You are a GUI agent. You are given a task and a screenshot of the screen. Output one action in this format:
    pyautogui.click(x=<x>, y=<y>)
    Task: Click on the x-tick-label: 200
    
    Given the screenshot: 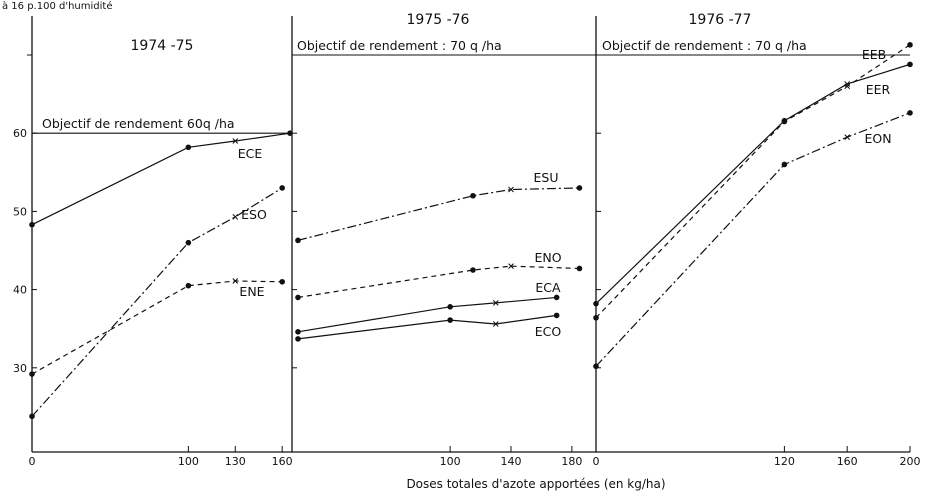 What is the action you would take?
    pyautogui.click(x=910, y=461)
    